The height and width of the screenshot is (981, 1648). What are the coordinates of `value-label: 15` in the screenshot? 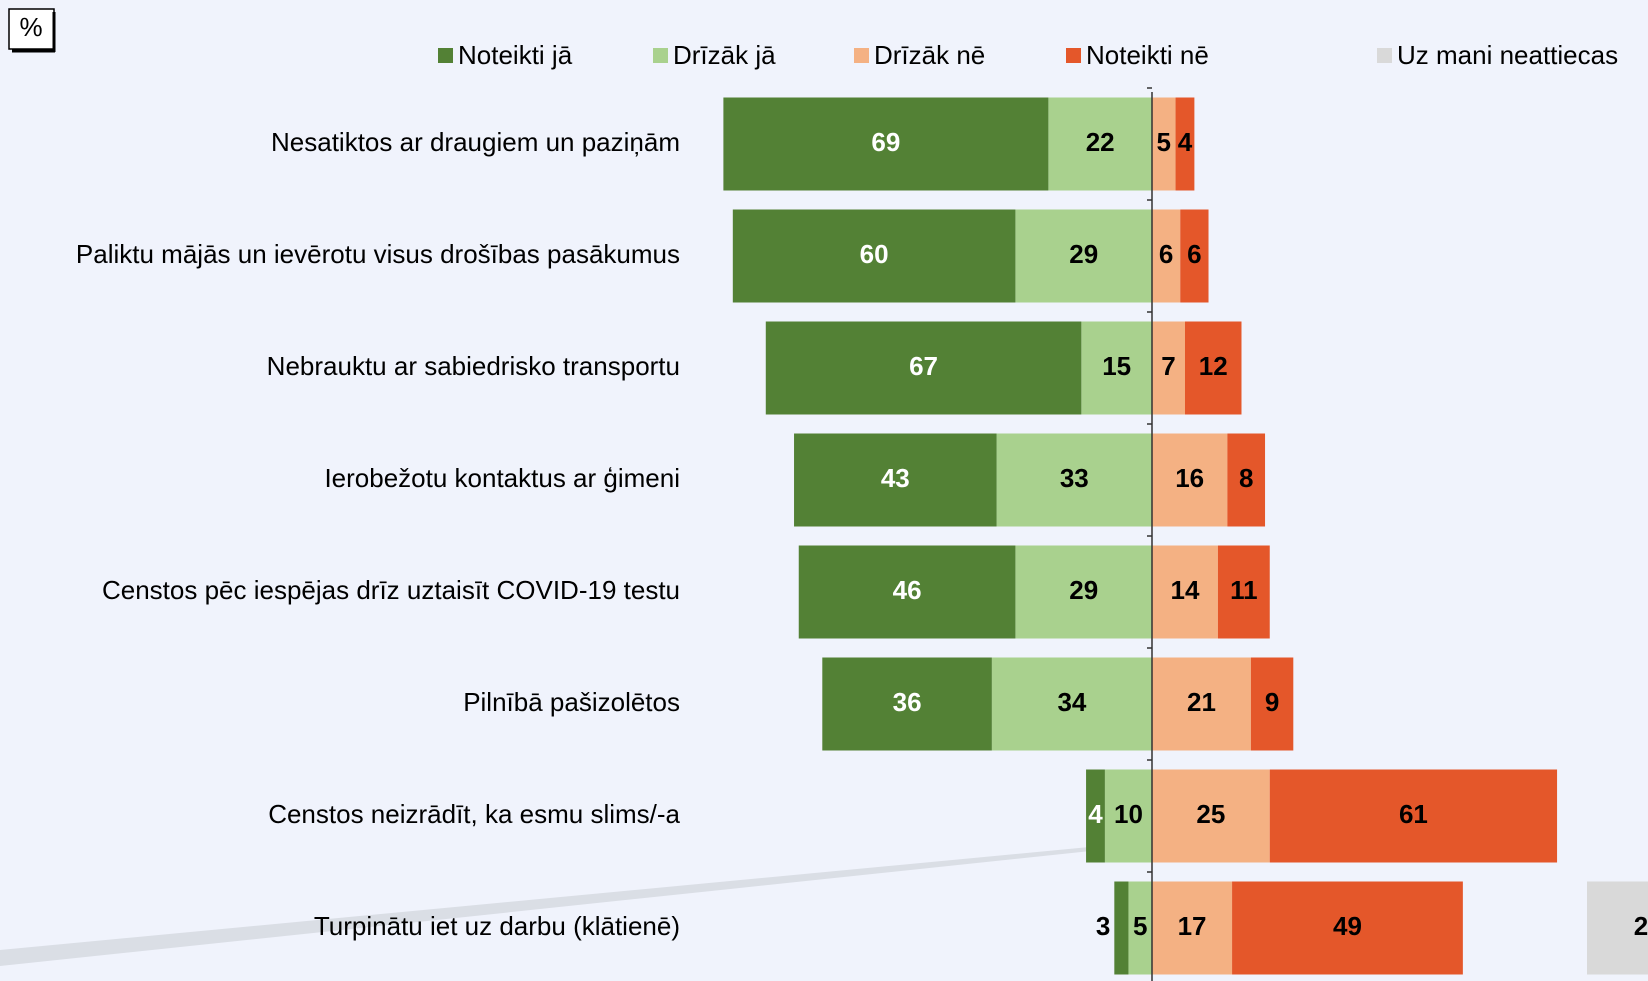 It's located at (1116, 366).